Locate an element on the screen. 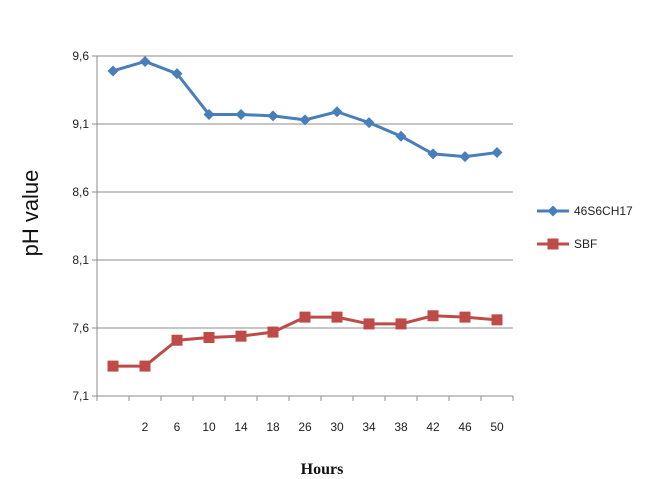 Image resolution: width=648 pixels, height=479 pixels. y-tick-label: 9,6 is located at coordinates (80, 56).